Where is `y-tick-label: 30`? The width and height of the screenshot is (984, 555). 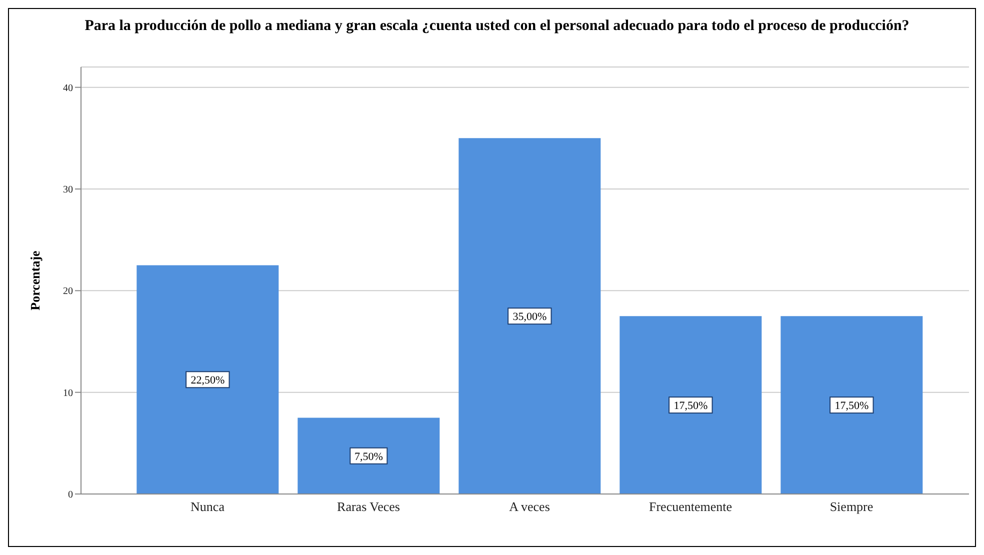
y-tick-label: 30 is located at coordinates (68, 190).